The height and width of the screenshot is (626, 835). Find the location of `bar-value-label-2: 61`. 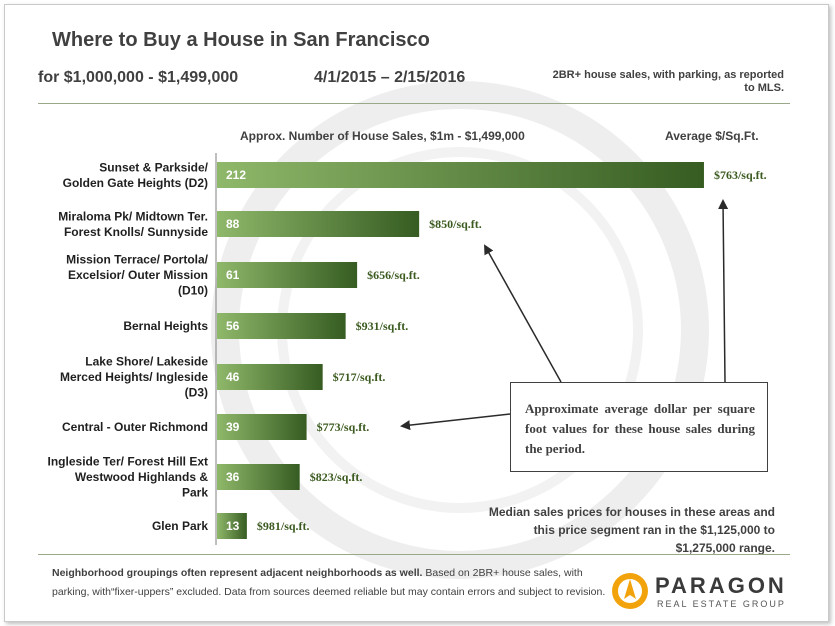

bar-value-label-2: 61 is located at coordinates (233, 275).